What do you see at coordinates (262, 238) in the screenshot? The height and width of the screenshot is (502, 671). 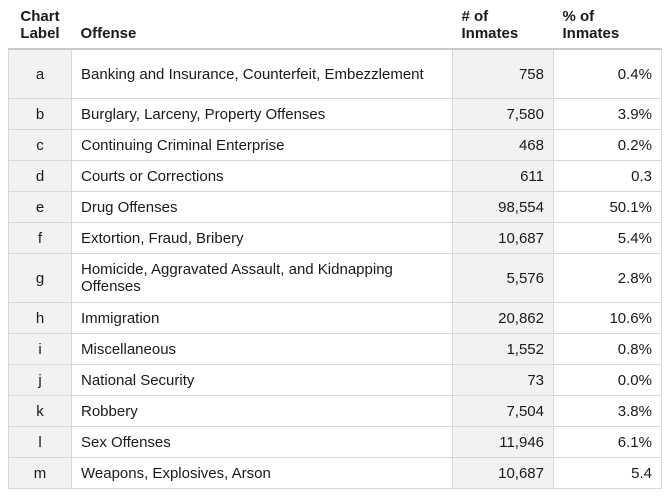 I see `cell-offense: Extortion, Fraud, Bribery` at bounding box center [262, 238].